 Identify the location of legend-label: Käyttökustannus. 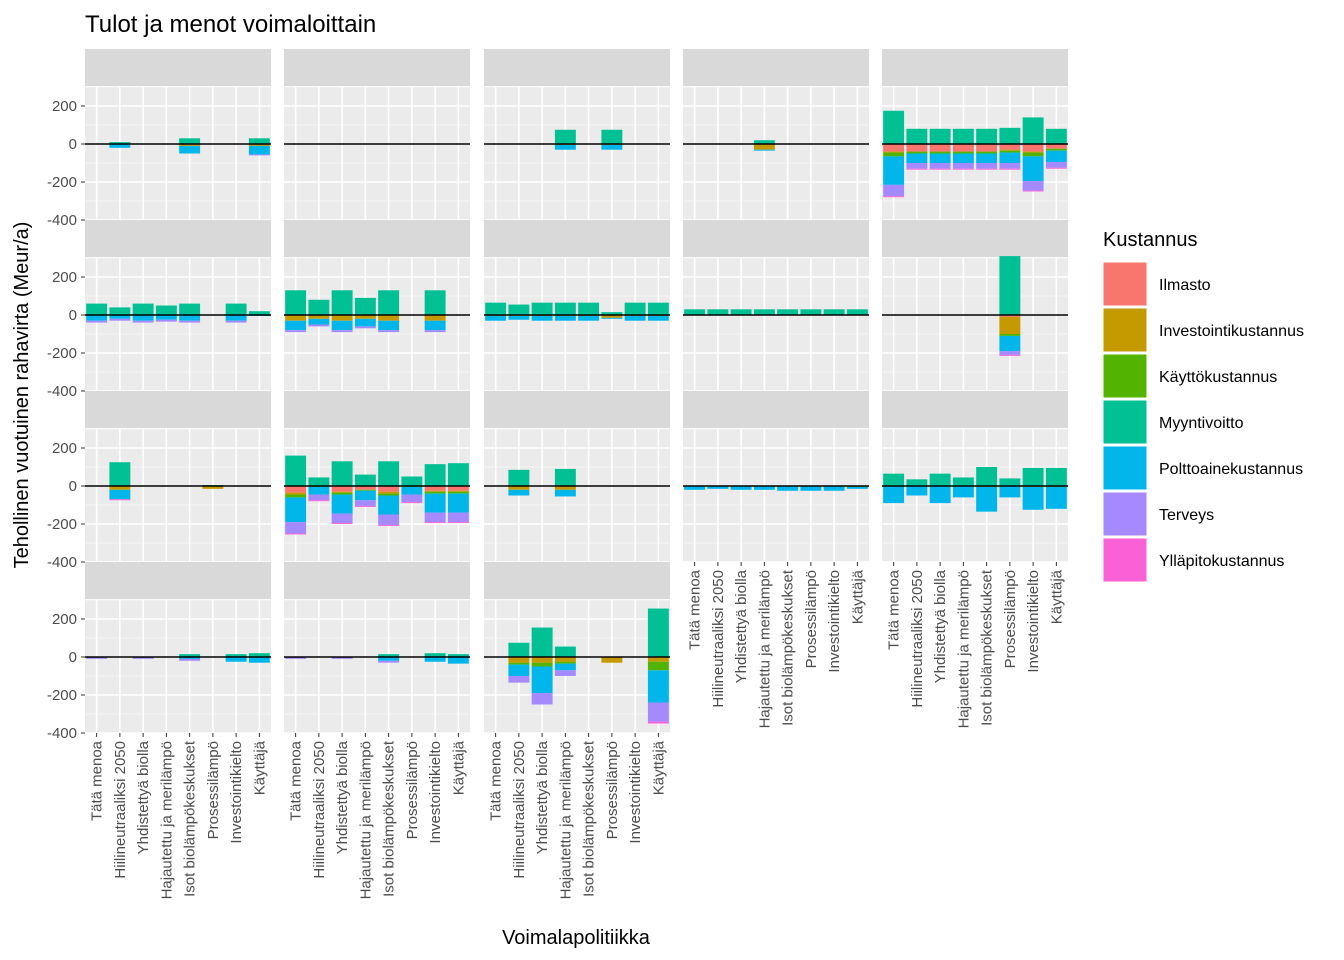
(1218, 377).